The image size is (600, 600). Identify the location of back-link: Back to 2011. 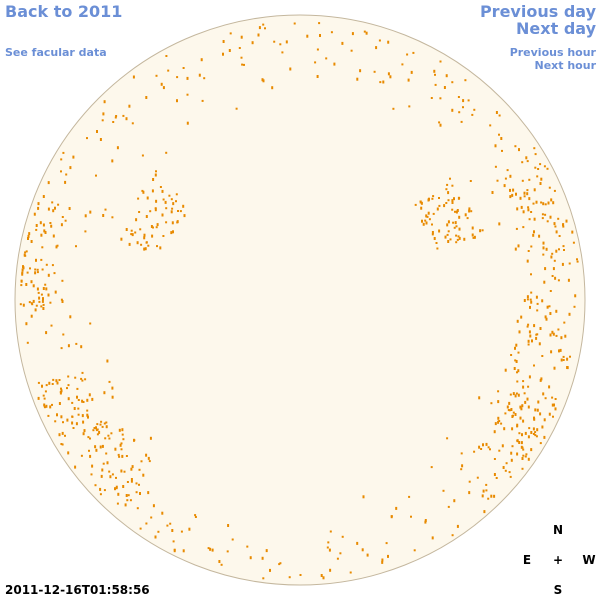
(63, 11).